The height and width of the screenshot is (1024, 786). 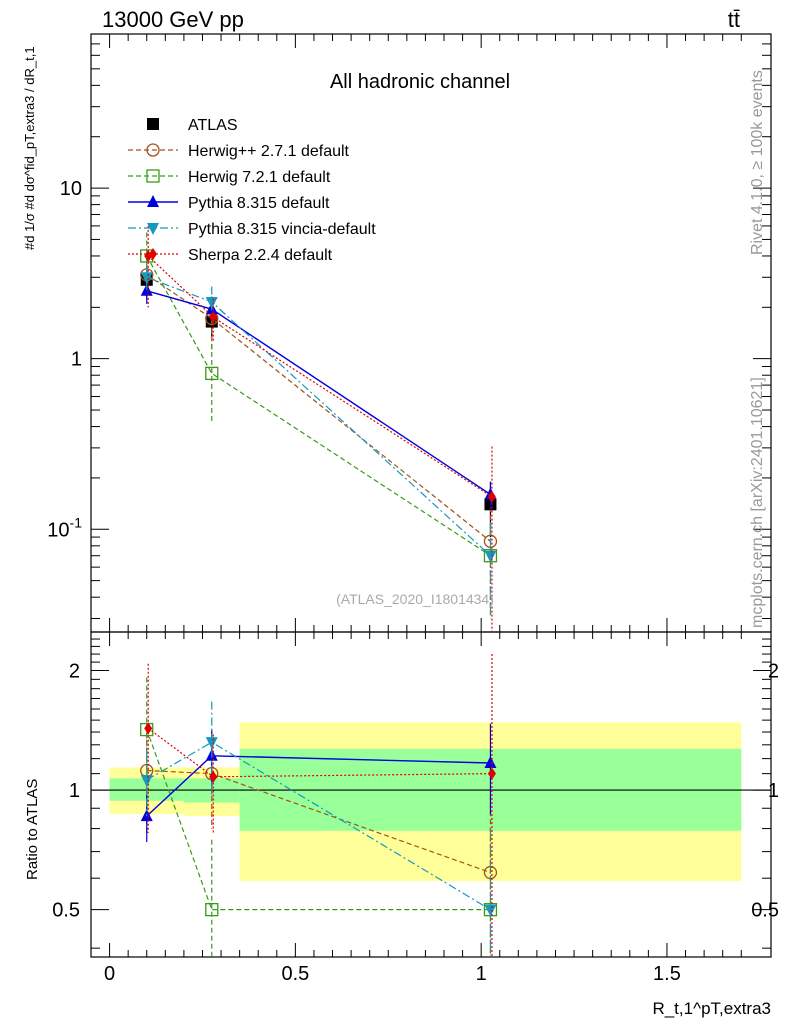 What do you see at coordinates (481, 974) in the screenshot?
I see `x-tick-label: 1` at bounding box center [481, 974].